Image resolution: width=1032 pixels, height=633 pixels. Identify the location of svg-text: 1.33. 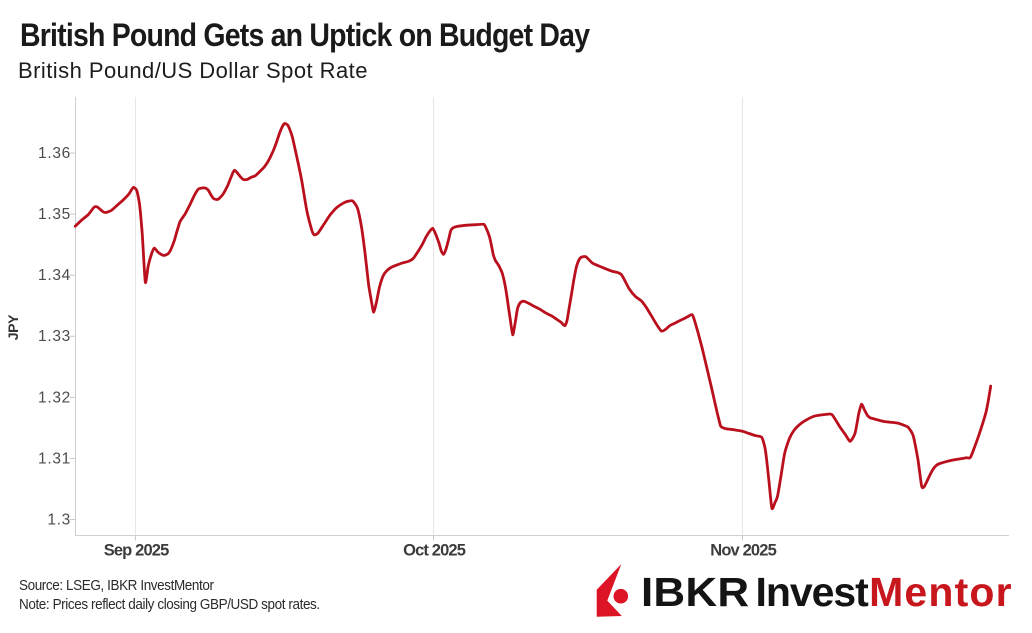
(54, 336).